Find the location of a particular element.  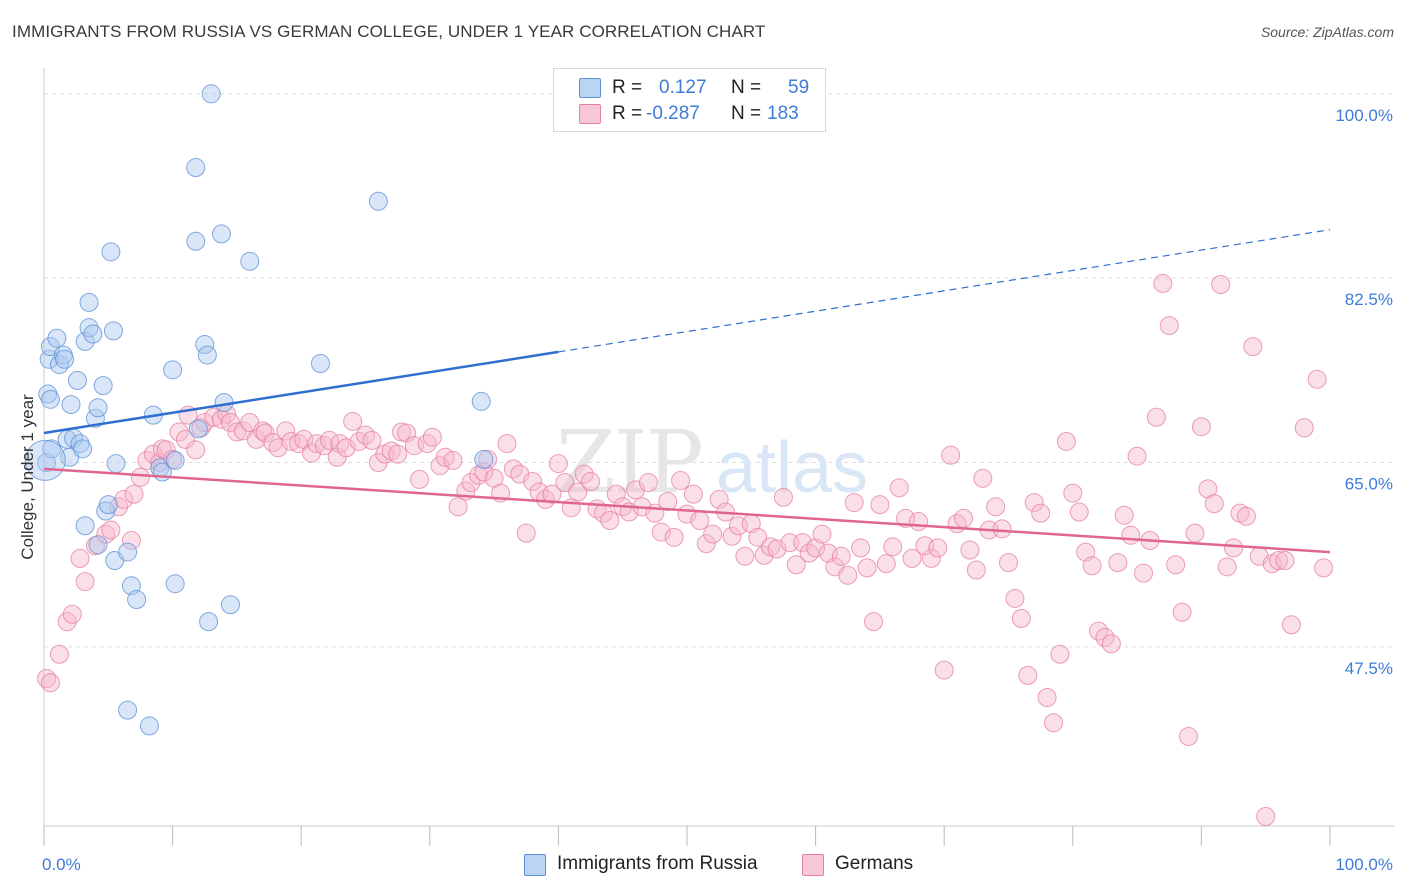

bottom-legend-label-russia: Immigrants from Russia is located at coordinates (657, 863).